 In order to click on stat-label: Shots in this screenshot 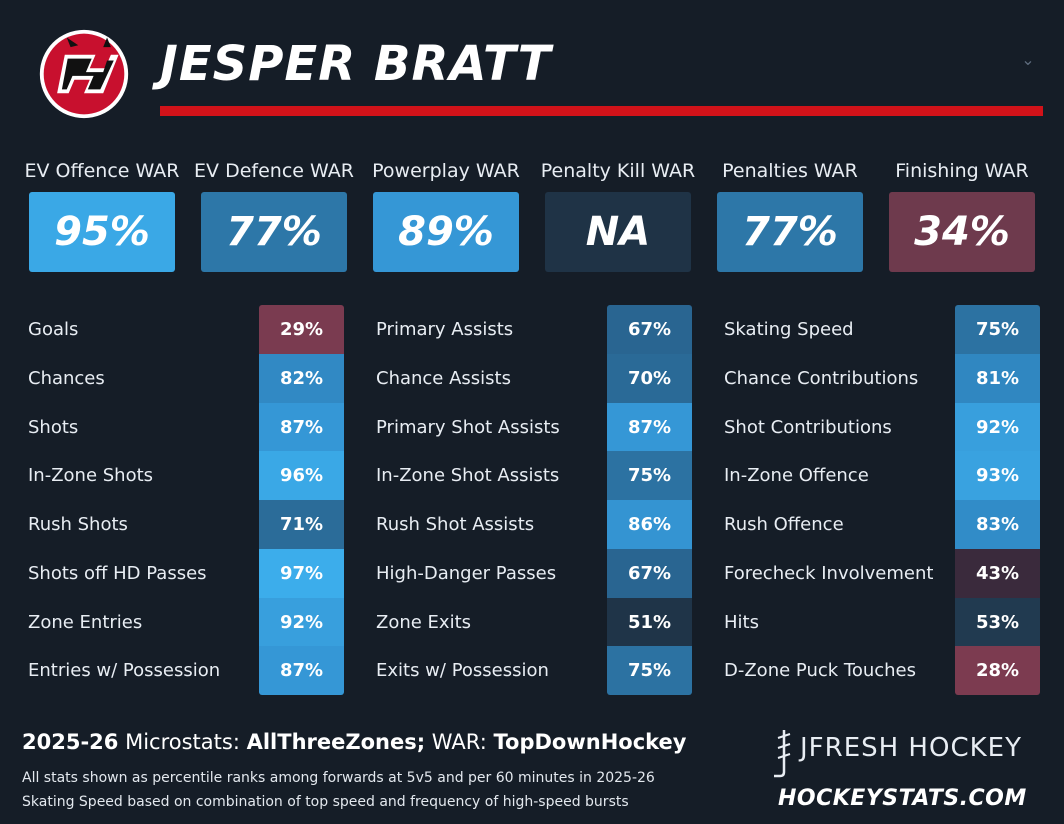, I will do `click(53, 427)`.